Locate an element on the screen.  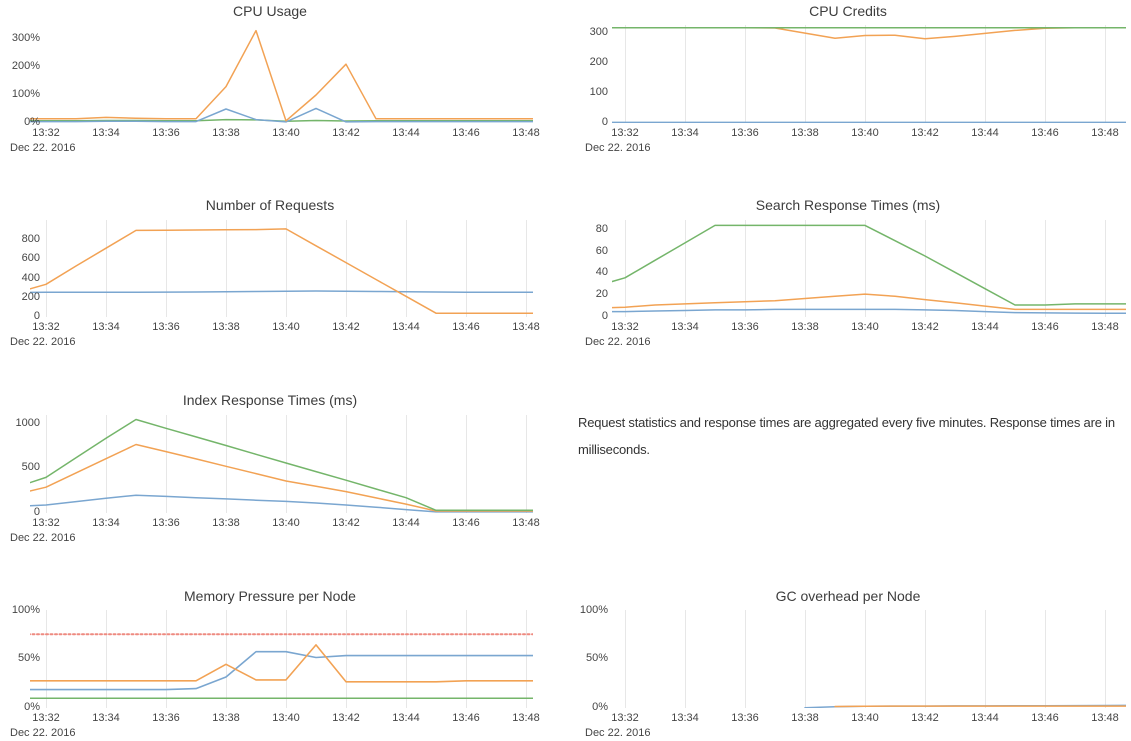
y-axis-tick-label: 600 is located at coordinates (30, 258).